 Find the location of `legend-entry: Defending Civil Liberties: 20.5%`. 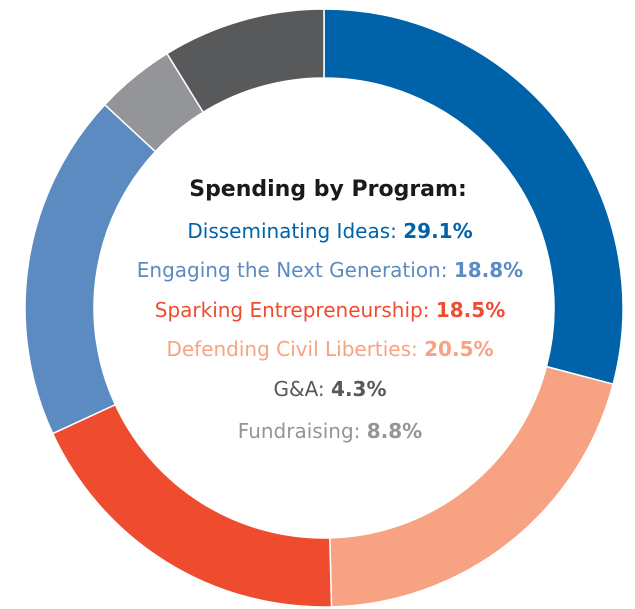

legend-entry: Defending Civil Liberties: 20.5% is located at coordinates (329, 349).